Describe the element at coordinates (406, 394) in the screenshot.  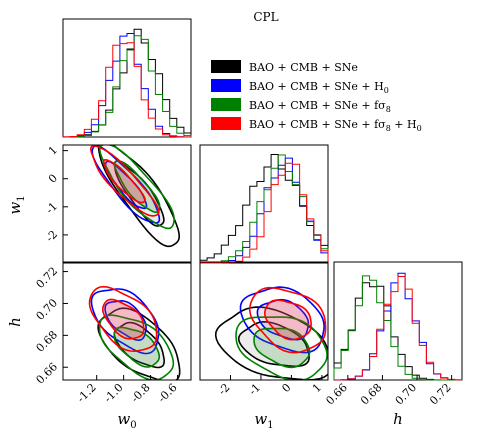
I see `xtick-label-h-2: 0.70` at that location.